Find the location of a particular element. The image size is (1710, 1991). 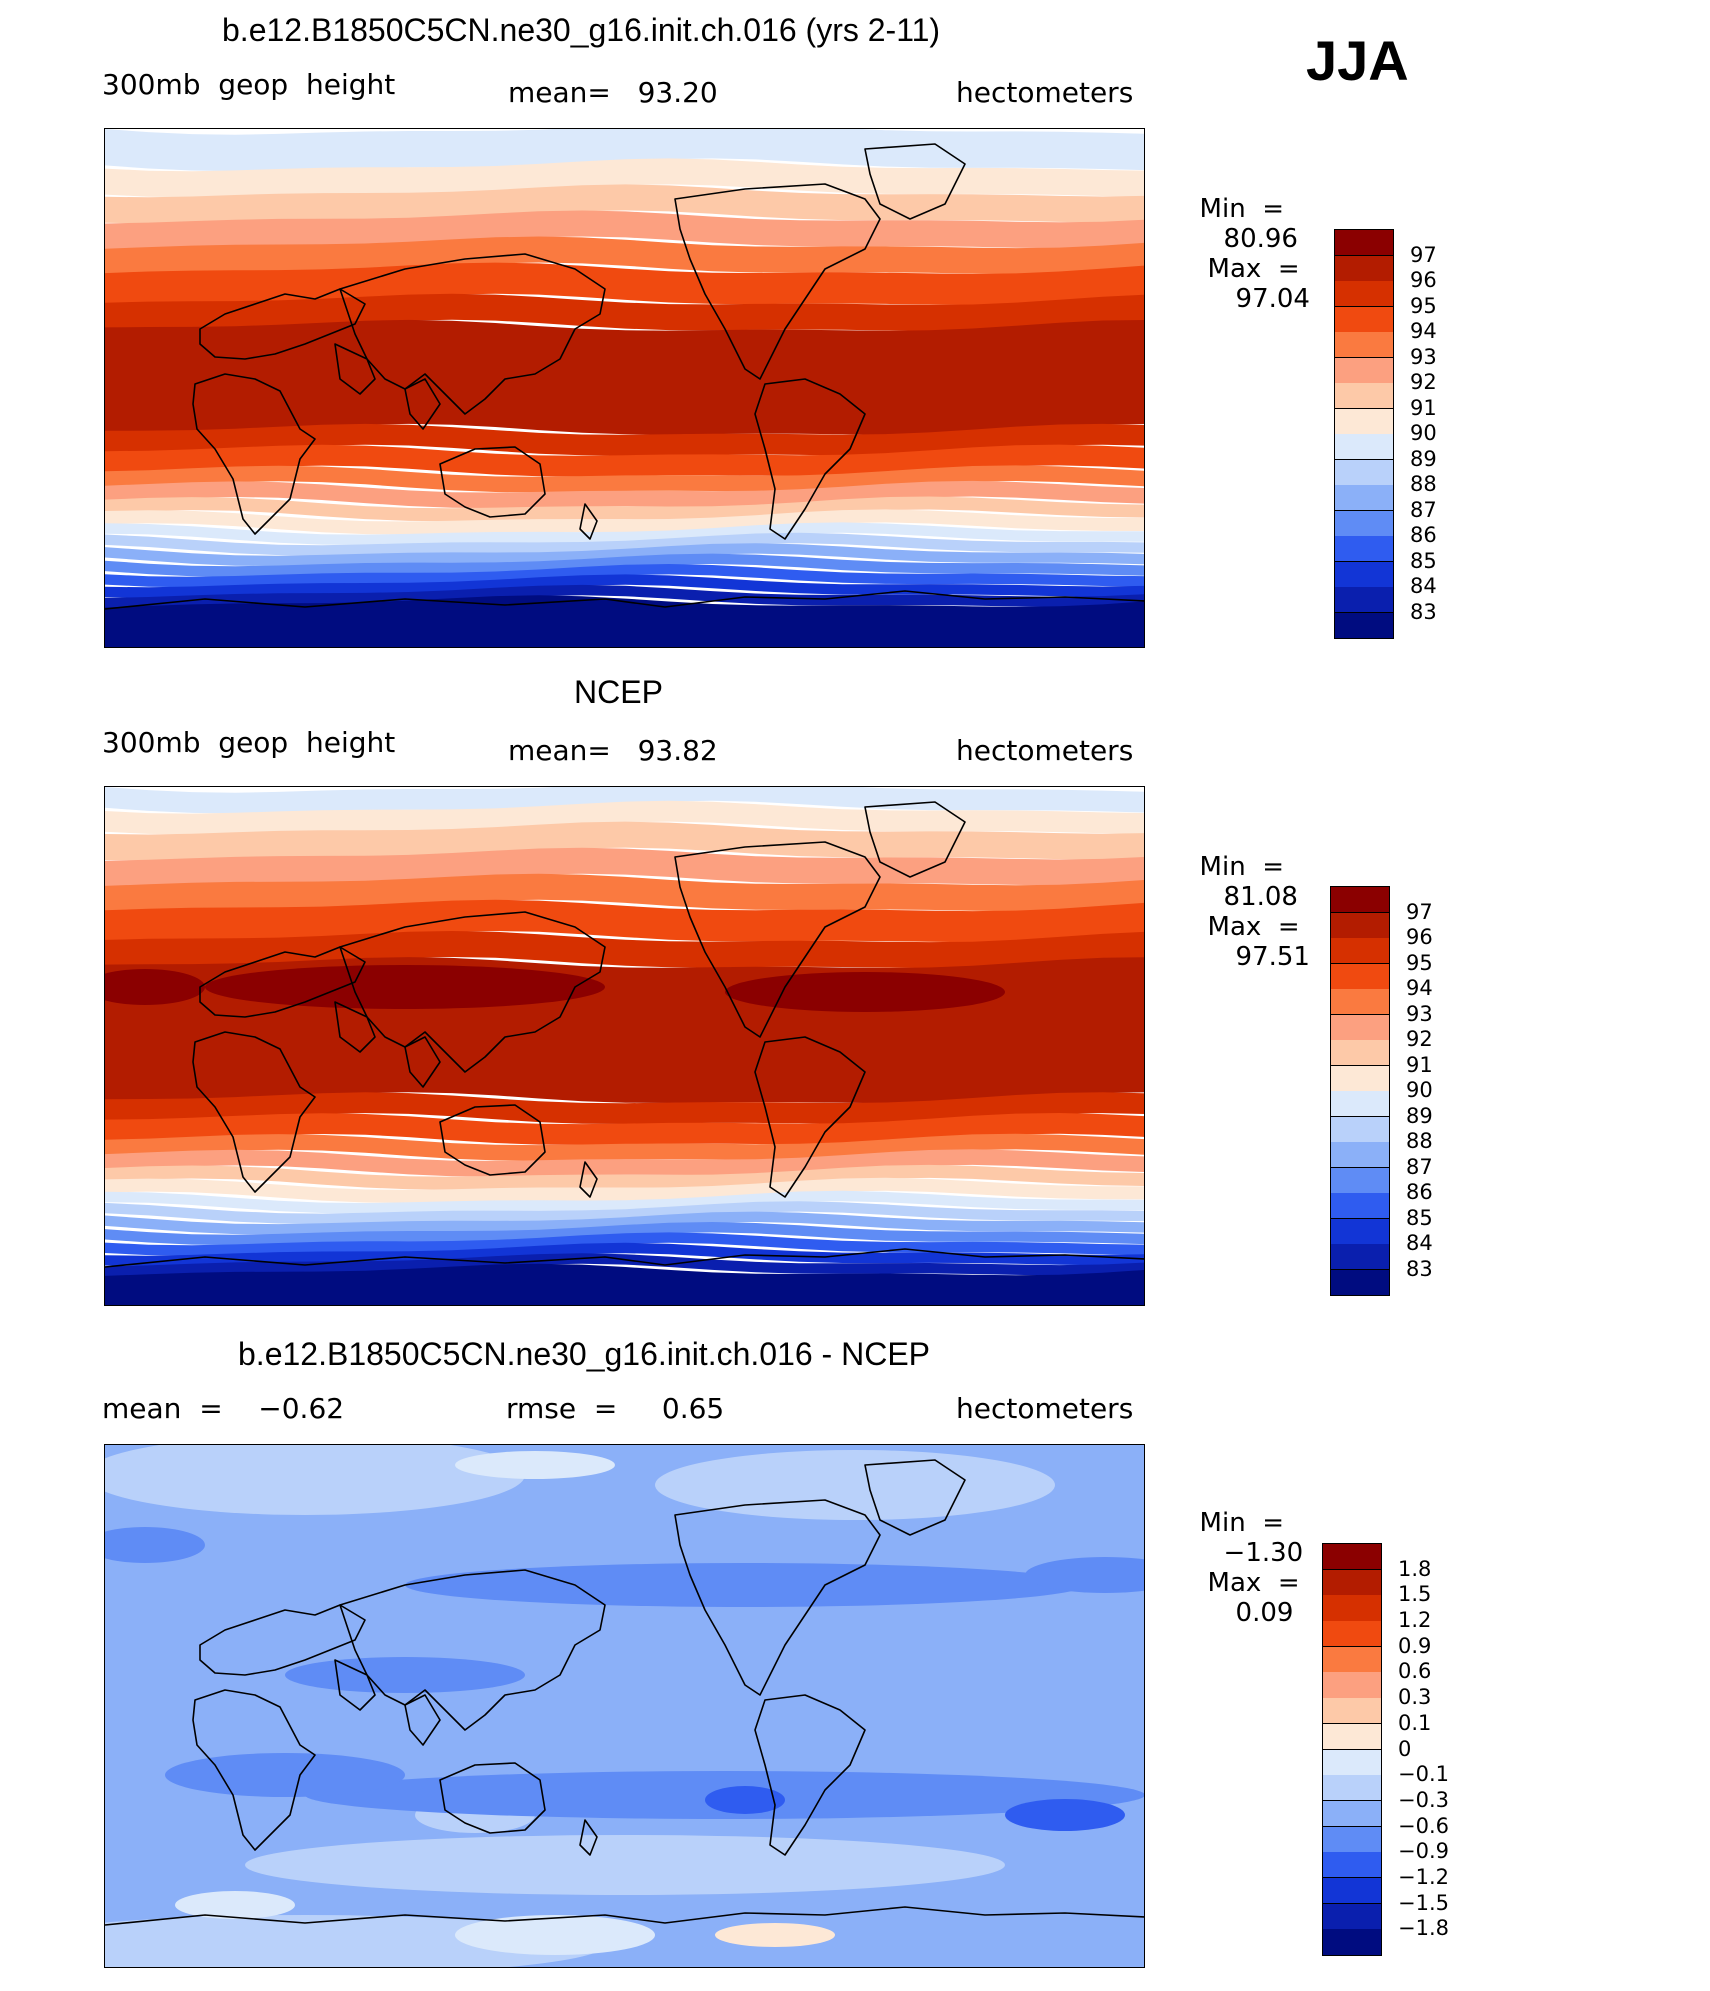

colorbar-tick-label: 85 is located at coordinates (1423, 560).